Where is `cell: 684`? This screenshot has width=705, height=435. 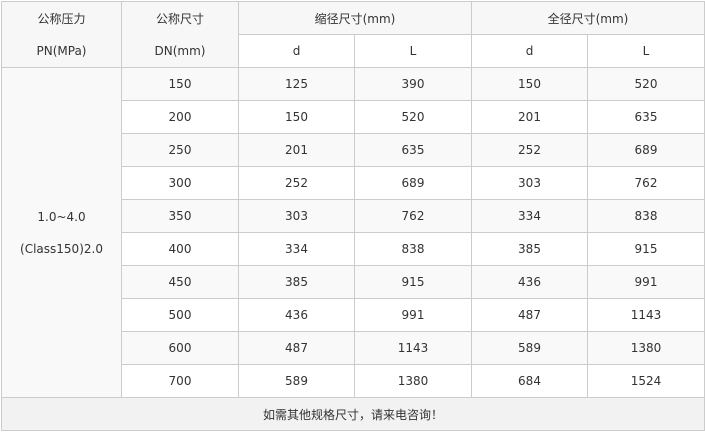 cell: 684 is located at coordinates (529, 381).